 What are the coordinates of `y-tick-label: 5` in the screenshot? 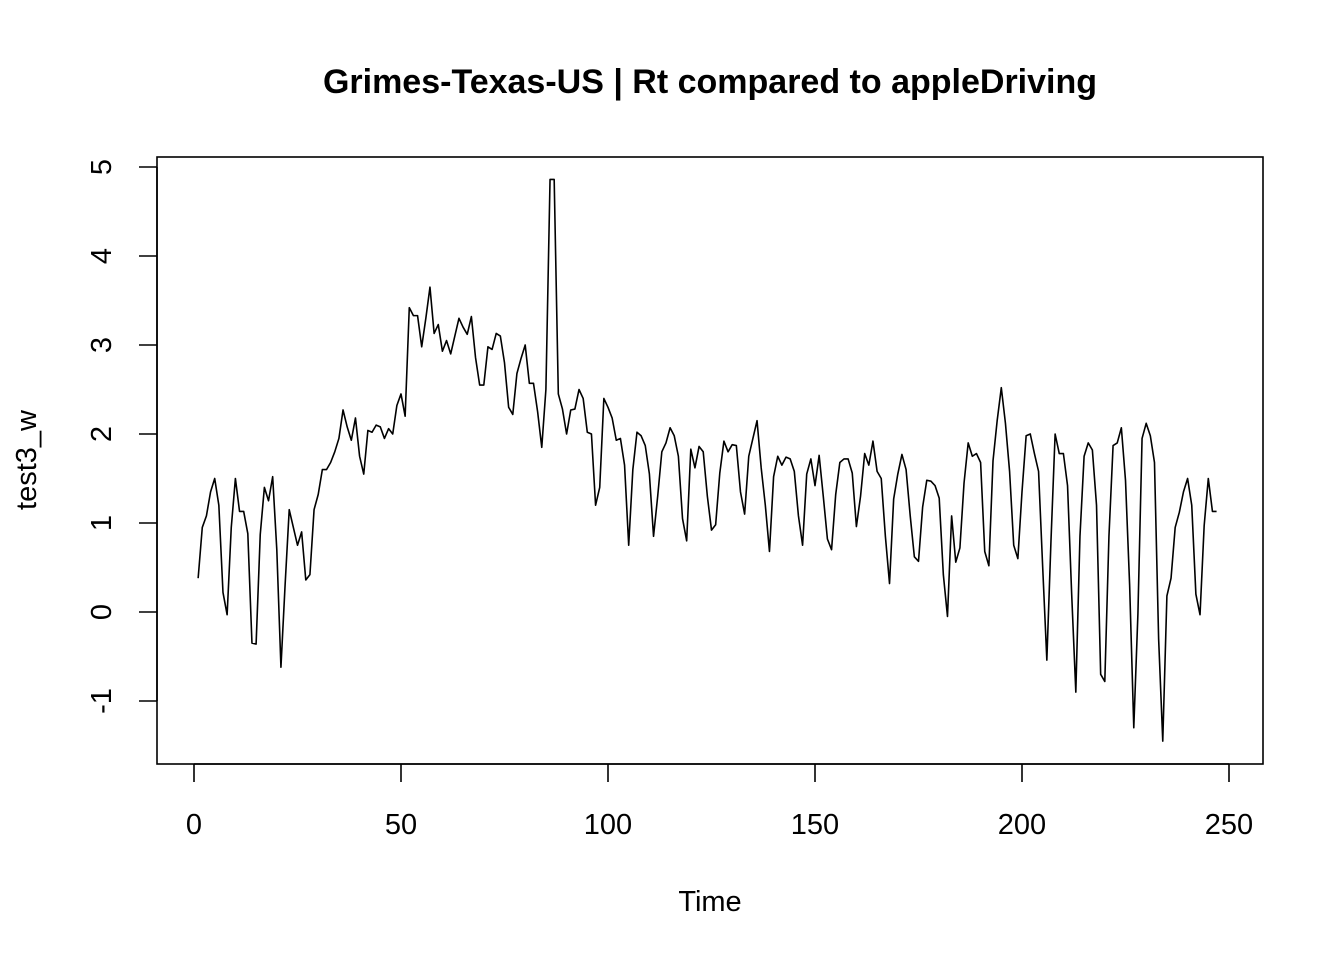 It's located at (102, 167).